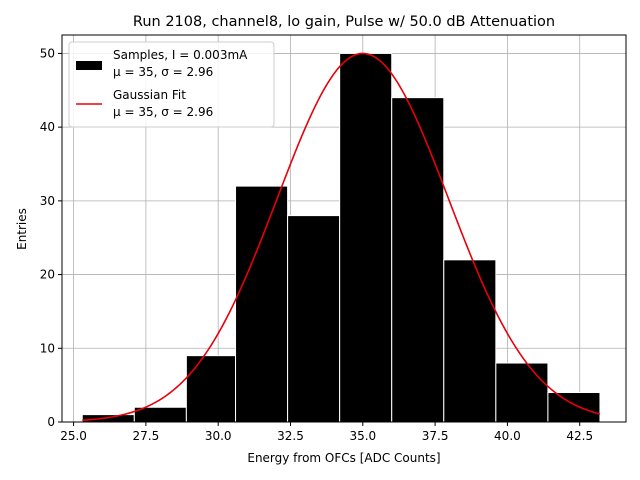 The image size is (640, 480). I want to click on x-tick-label: 37.5, so click(435, 436).